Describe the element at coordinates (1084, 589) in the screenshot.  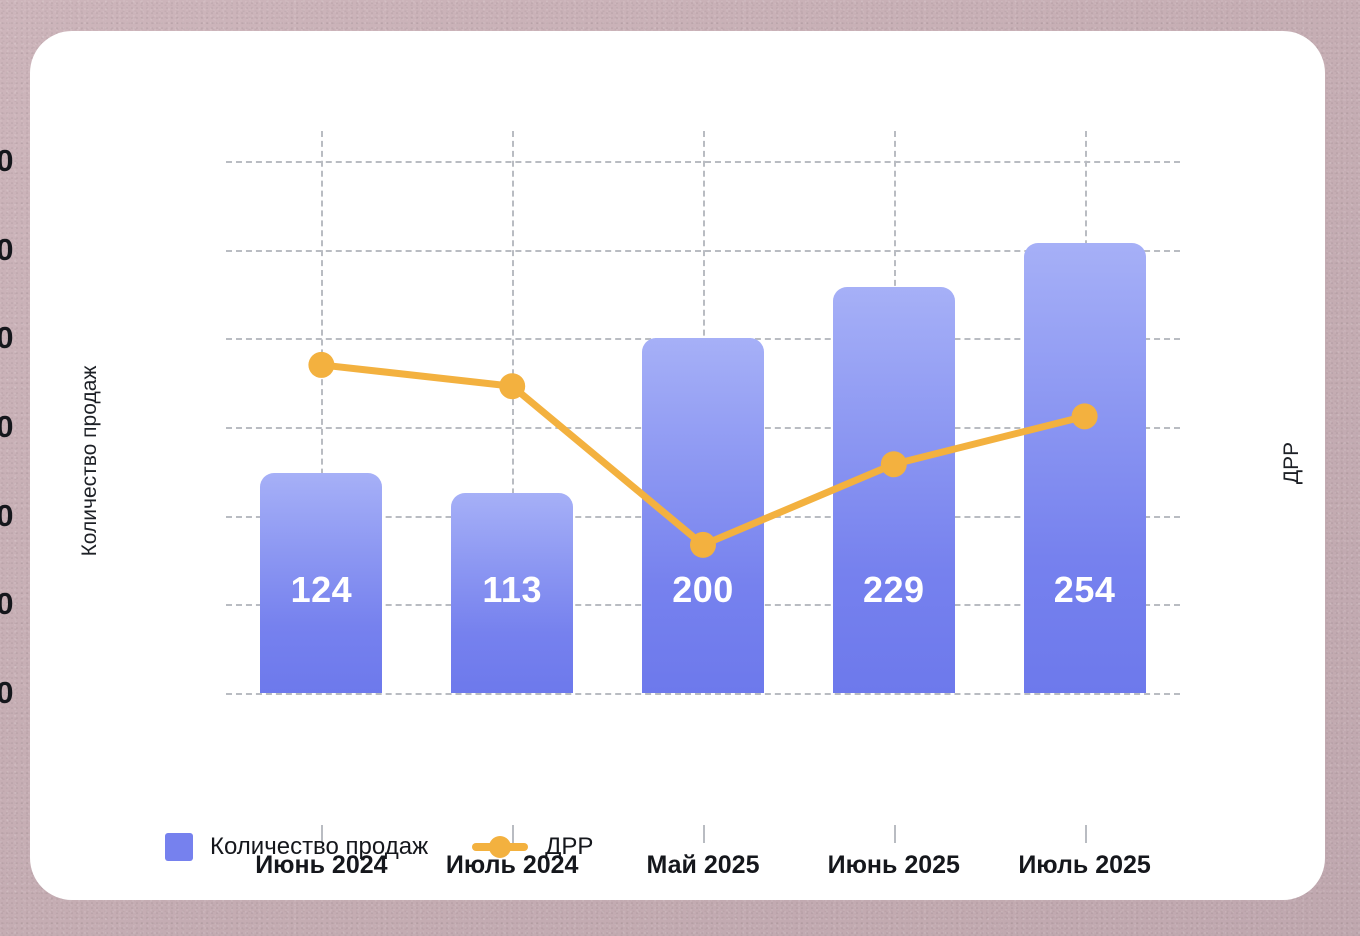
I see `bar-value-label: 254` at that location.